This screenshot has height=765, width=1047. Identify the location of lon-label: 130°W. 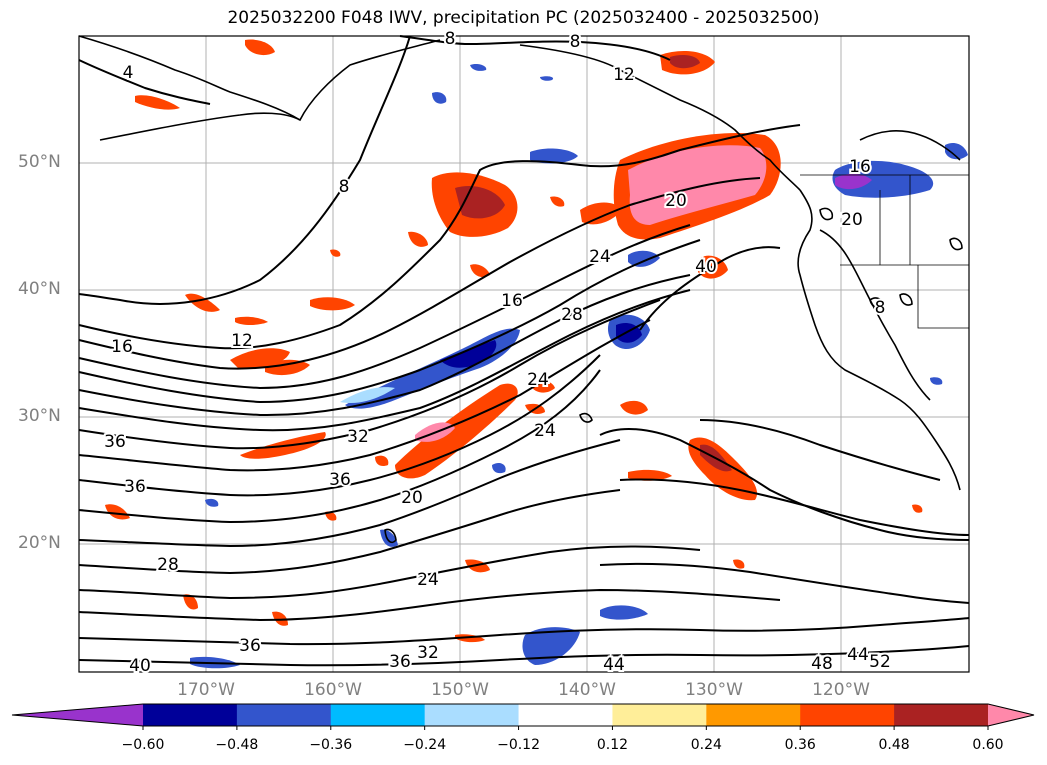
(714, 690).